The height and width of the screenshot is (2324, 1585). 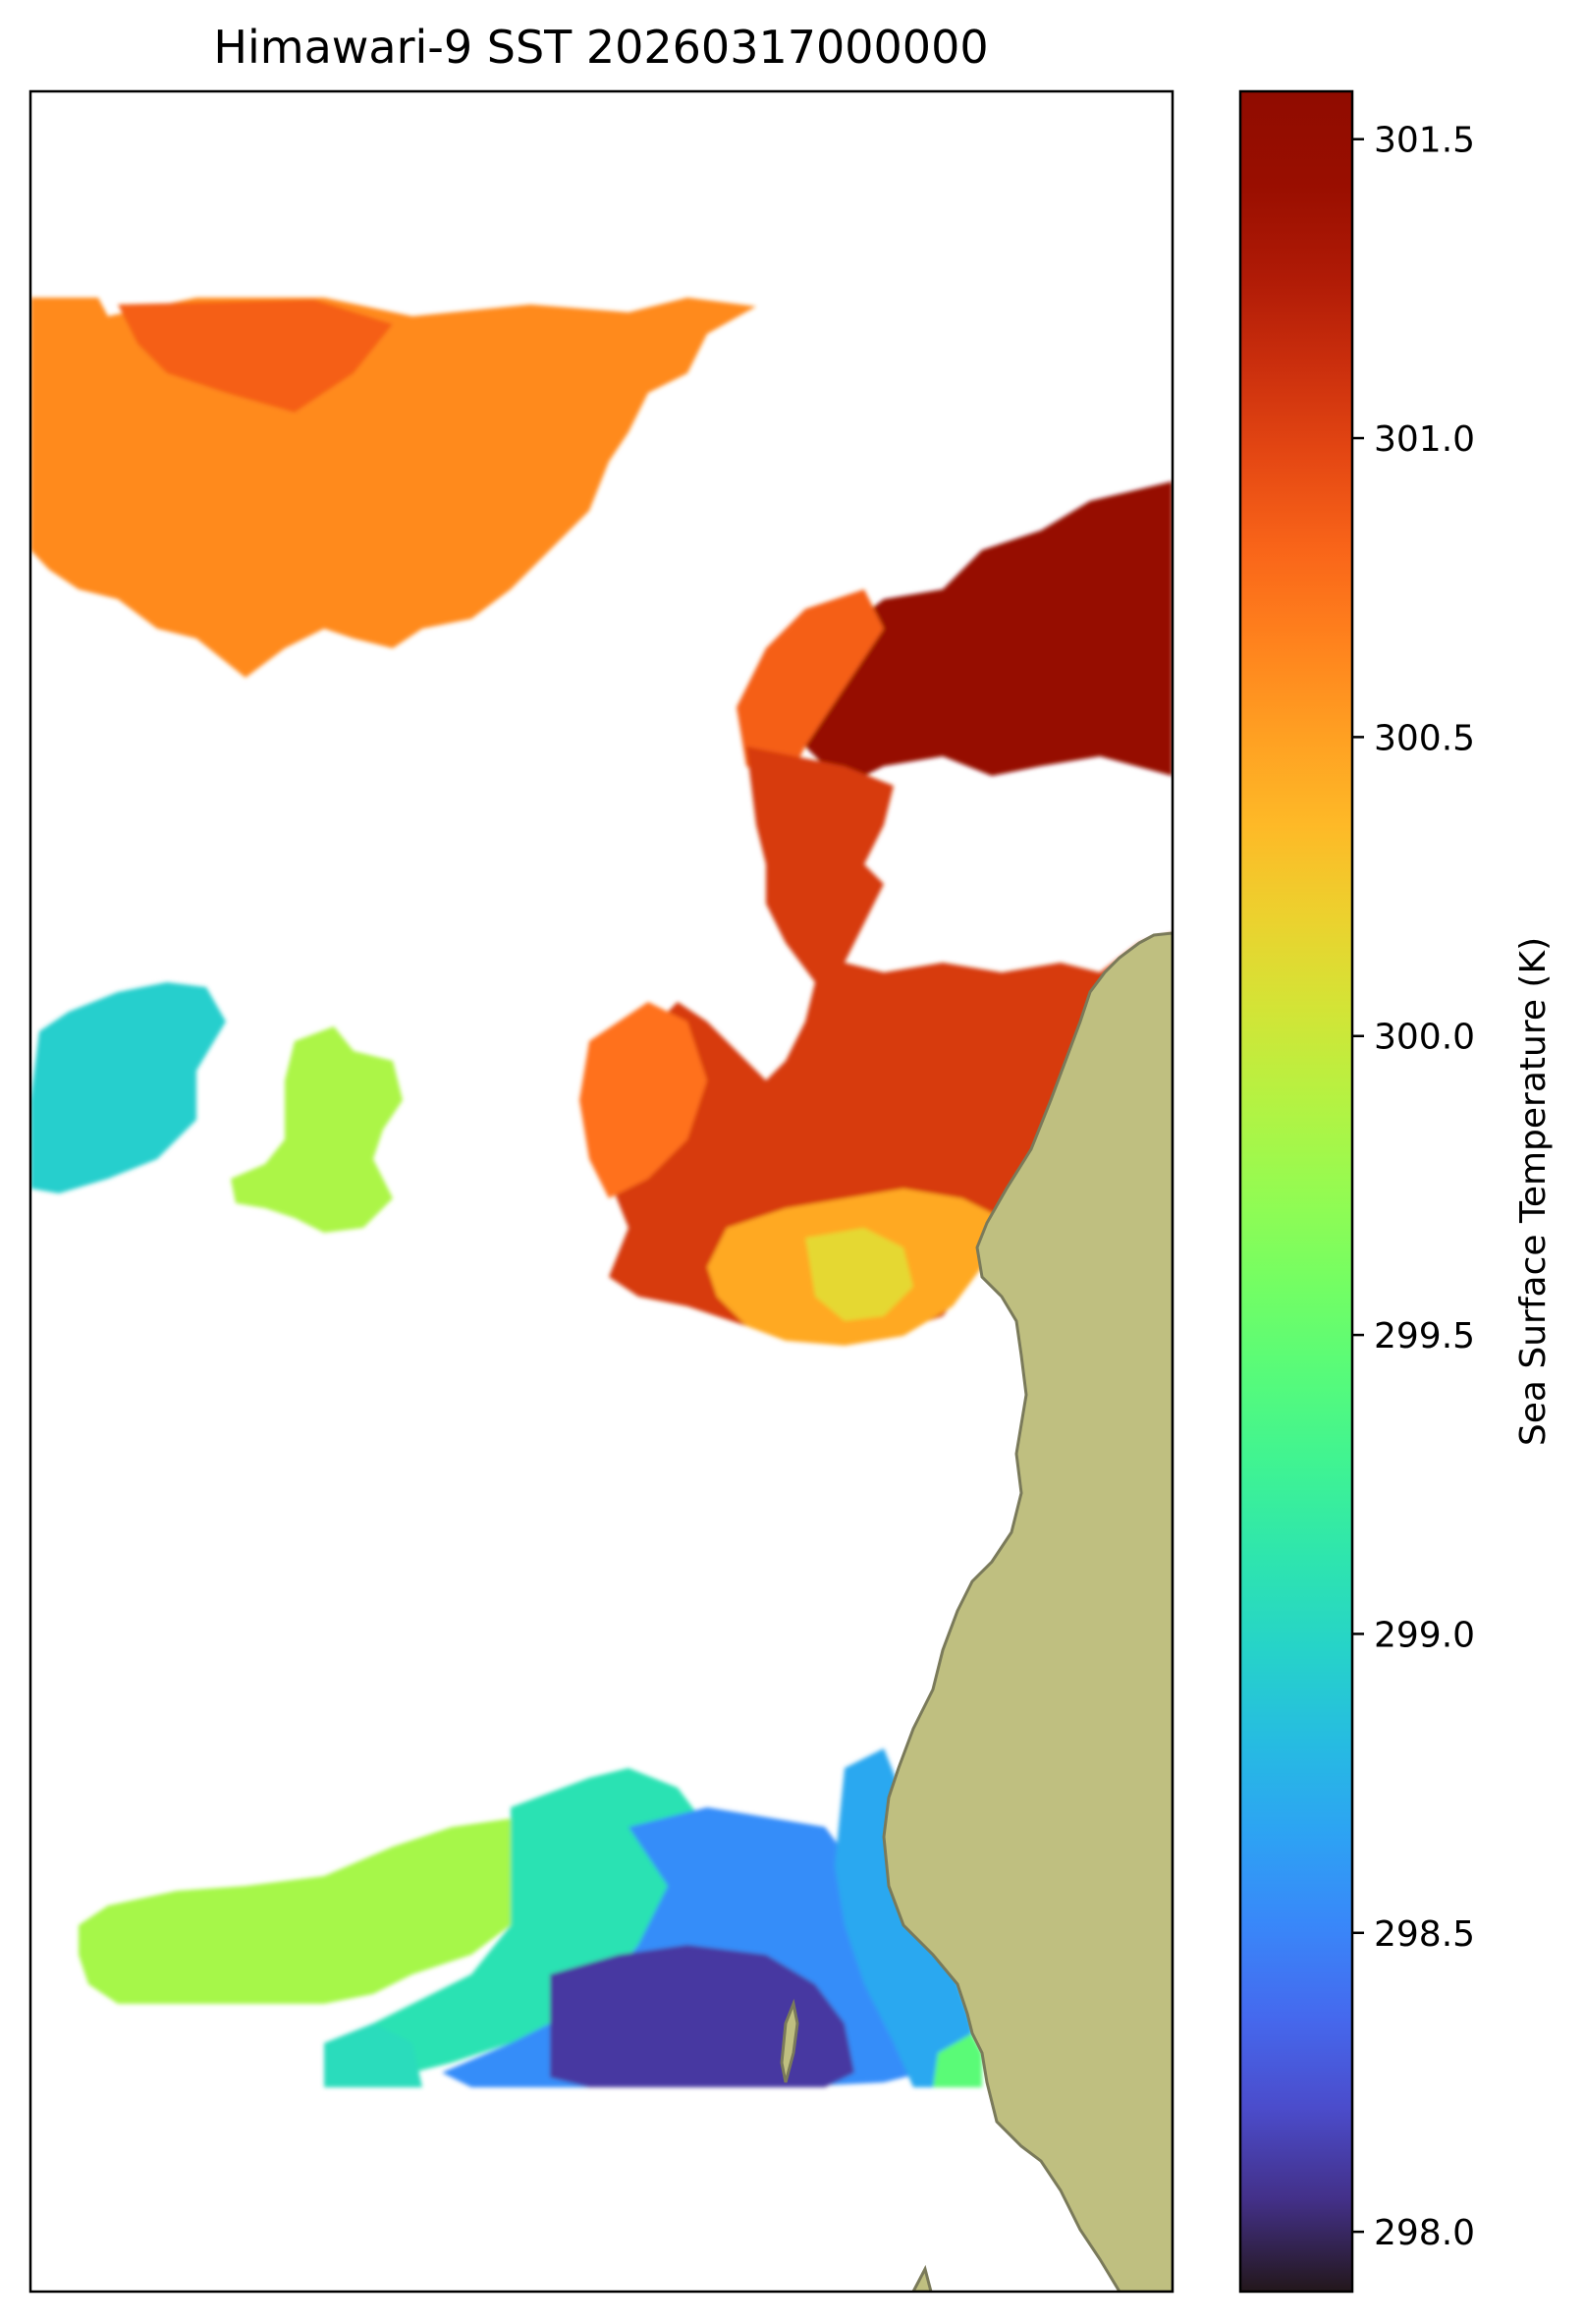 What do you see at coordinates (128, 1087) in the screenshot?
I see `sst-patch-west-cyan` at bounding box center [128, 1087].